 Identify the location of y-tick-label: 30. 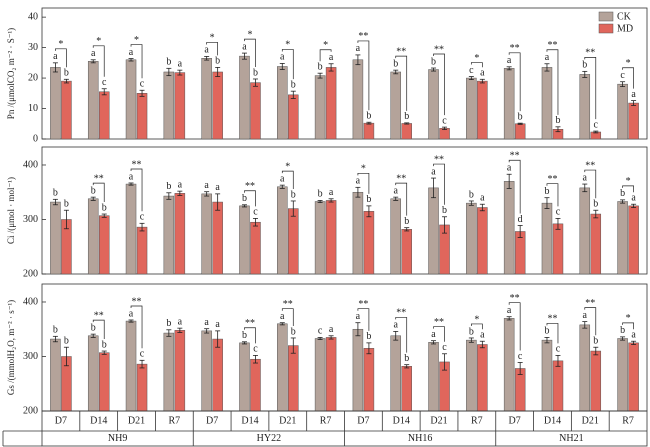
(33, 47).